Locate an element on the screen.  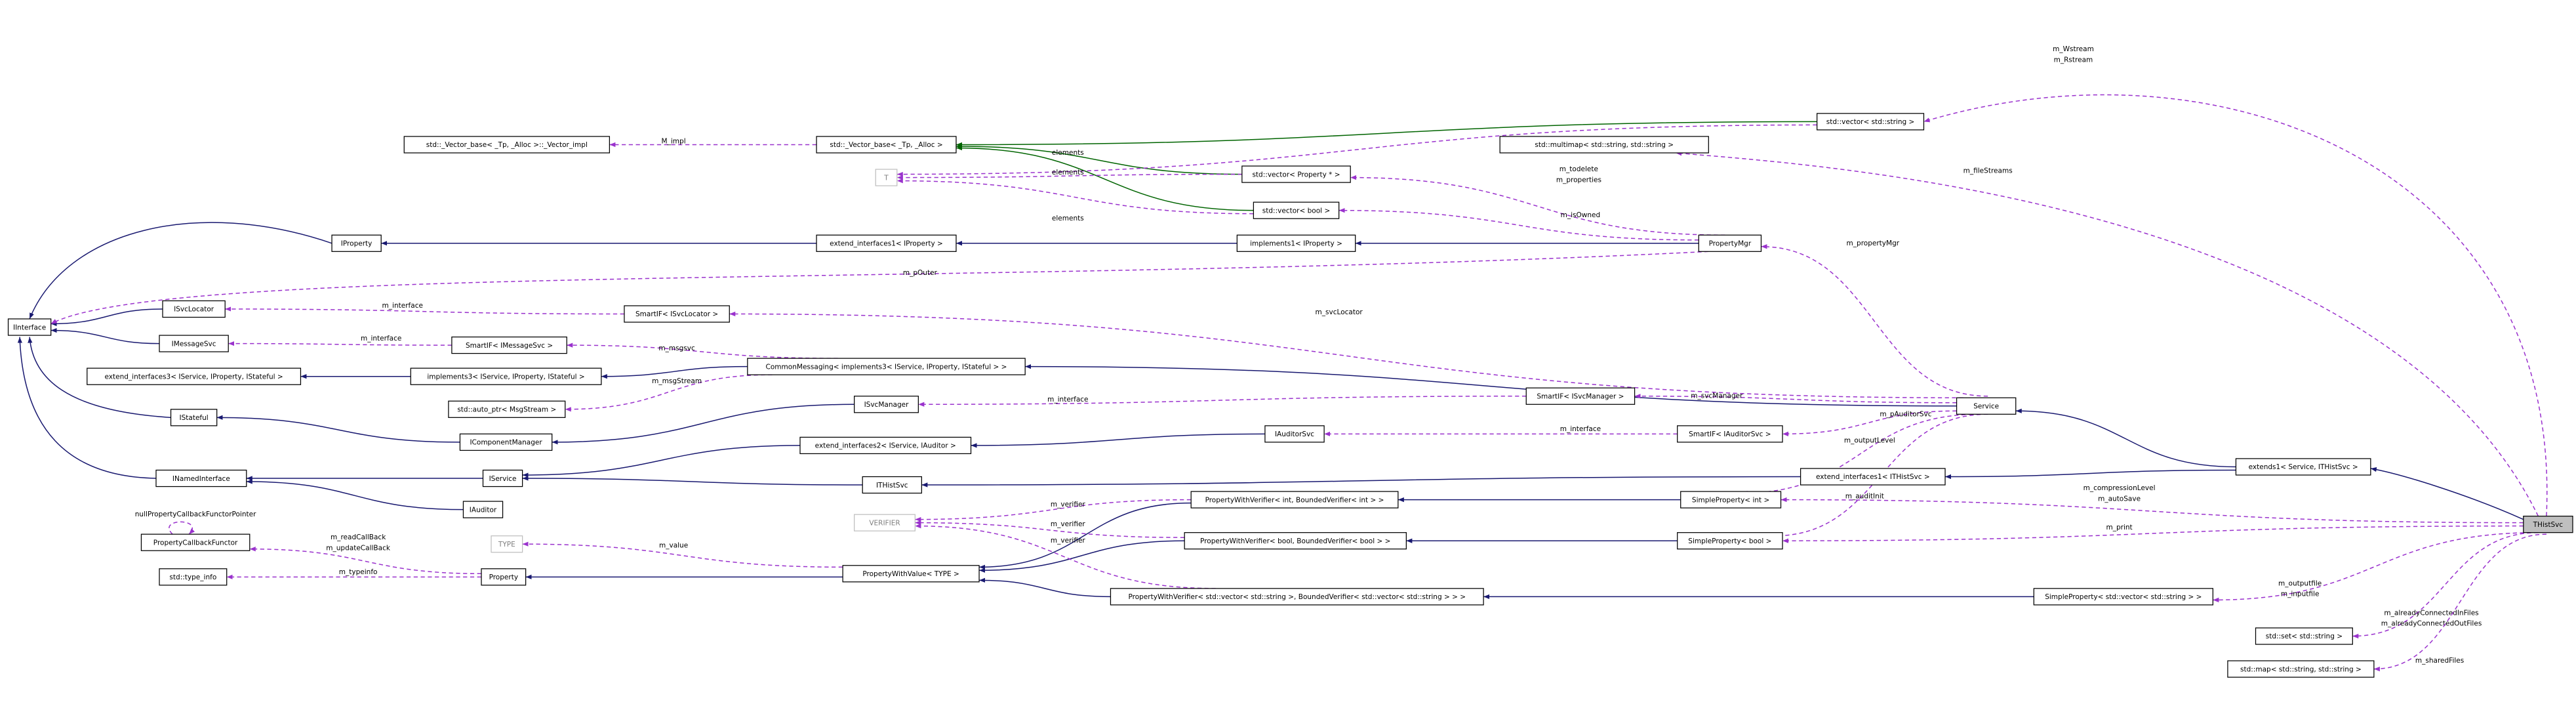
node-label: extend_interfaces1< IProperty > is located at coordinates (886, 244).